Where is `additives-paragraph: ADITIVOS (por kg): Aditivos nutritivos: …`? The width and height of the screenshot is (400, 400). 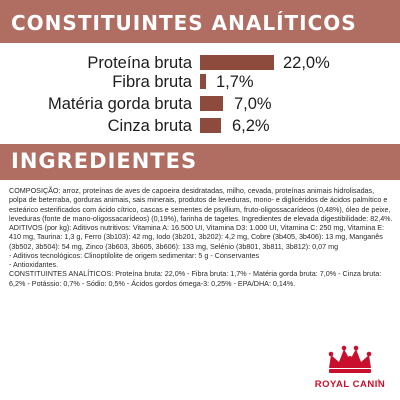
additives-paragraph: ADITIVOS (por kg): Aditivos nutritivos: … is located at coordinates (196, 237).